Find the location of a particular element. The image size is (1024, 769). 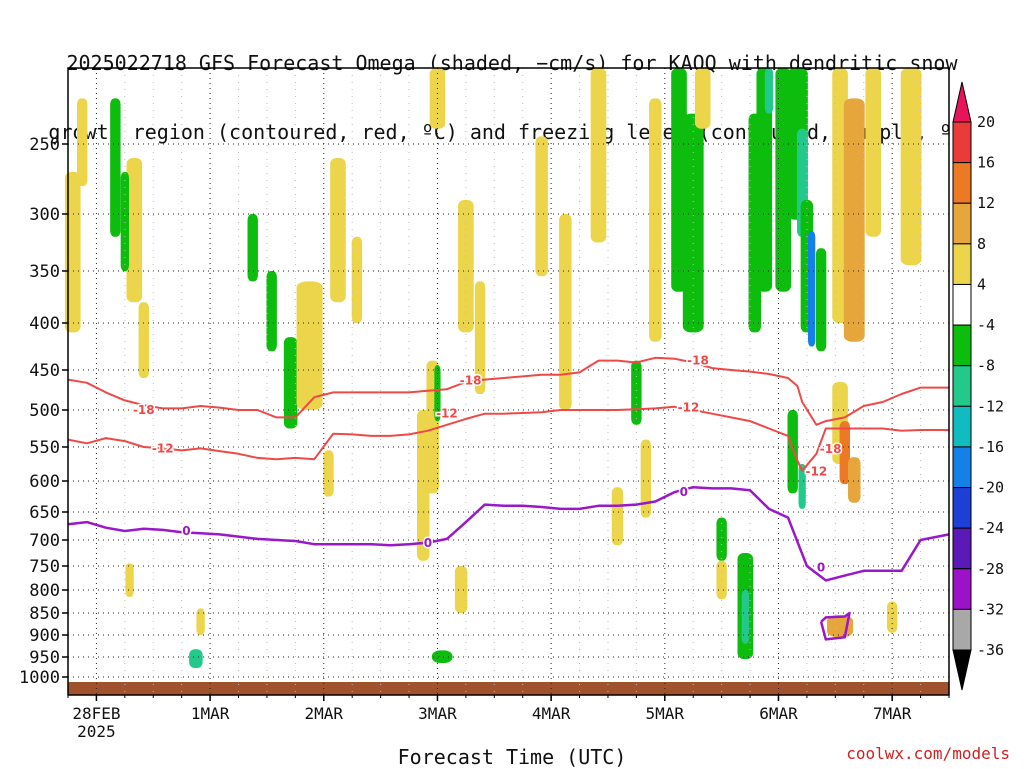

y-tick-label: 600 is located at coordinates (44, 482).